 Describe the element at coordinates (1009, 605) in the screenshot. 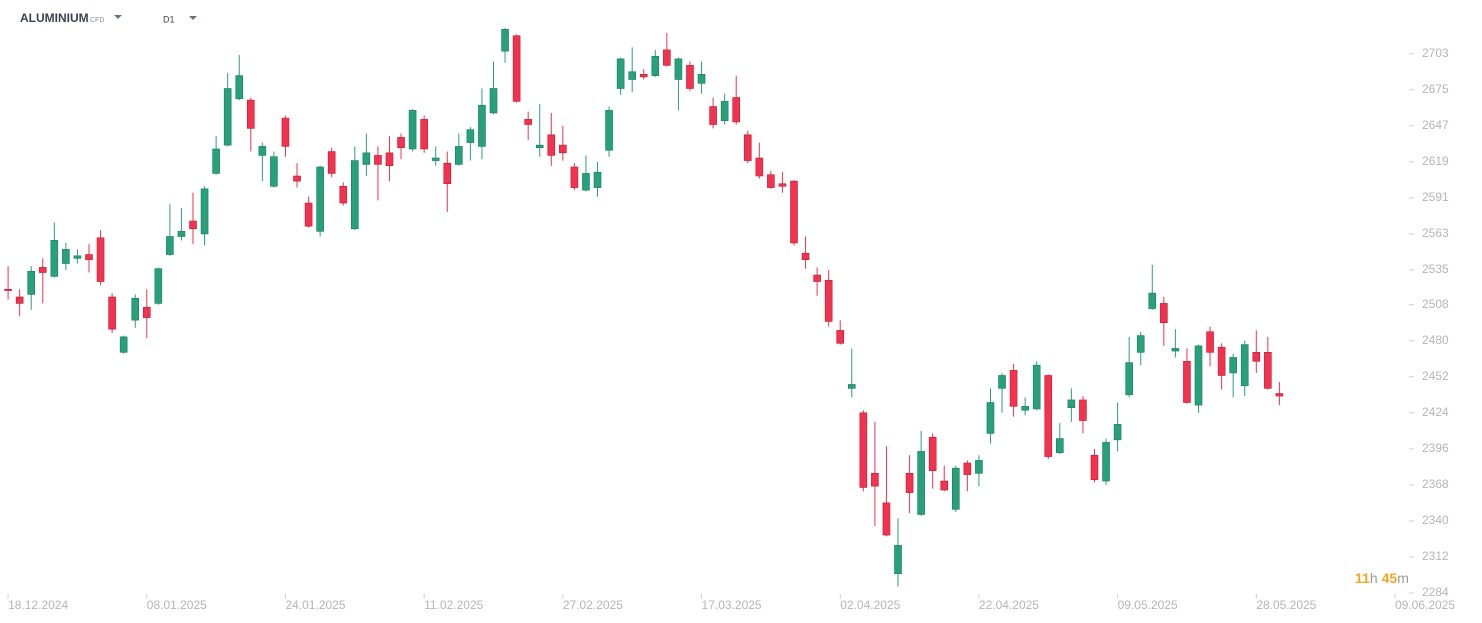

I see `x-tick-label: 22.04.2025` at that location.